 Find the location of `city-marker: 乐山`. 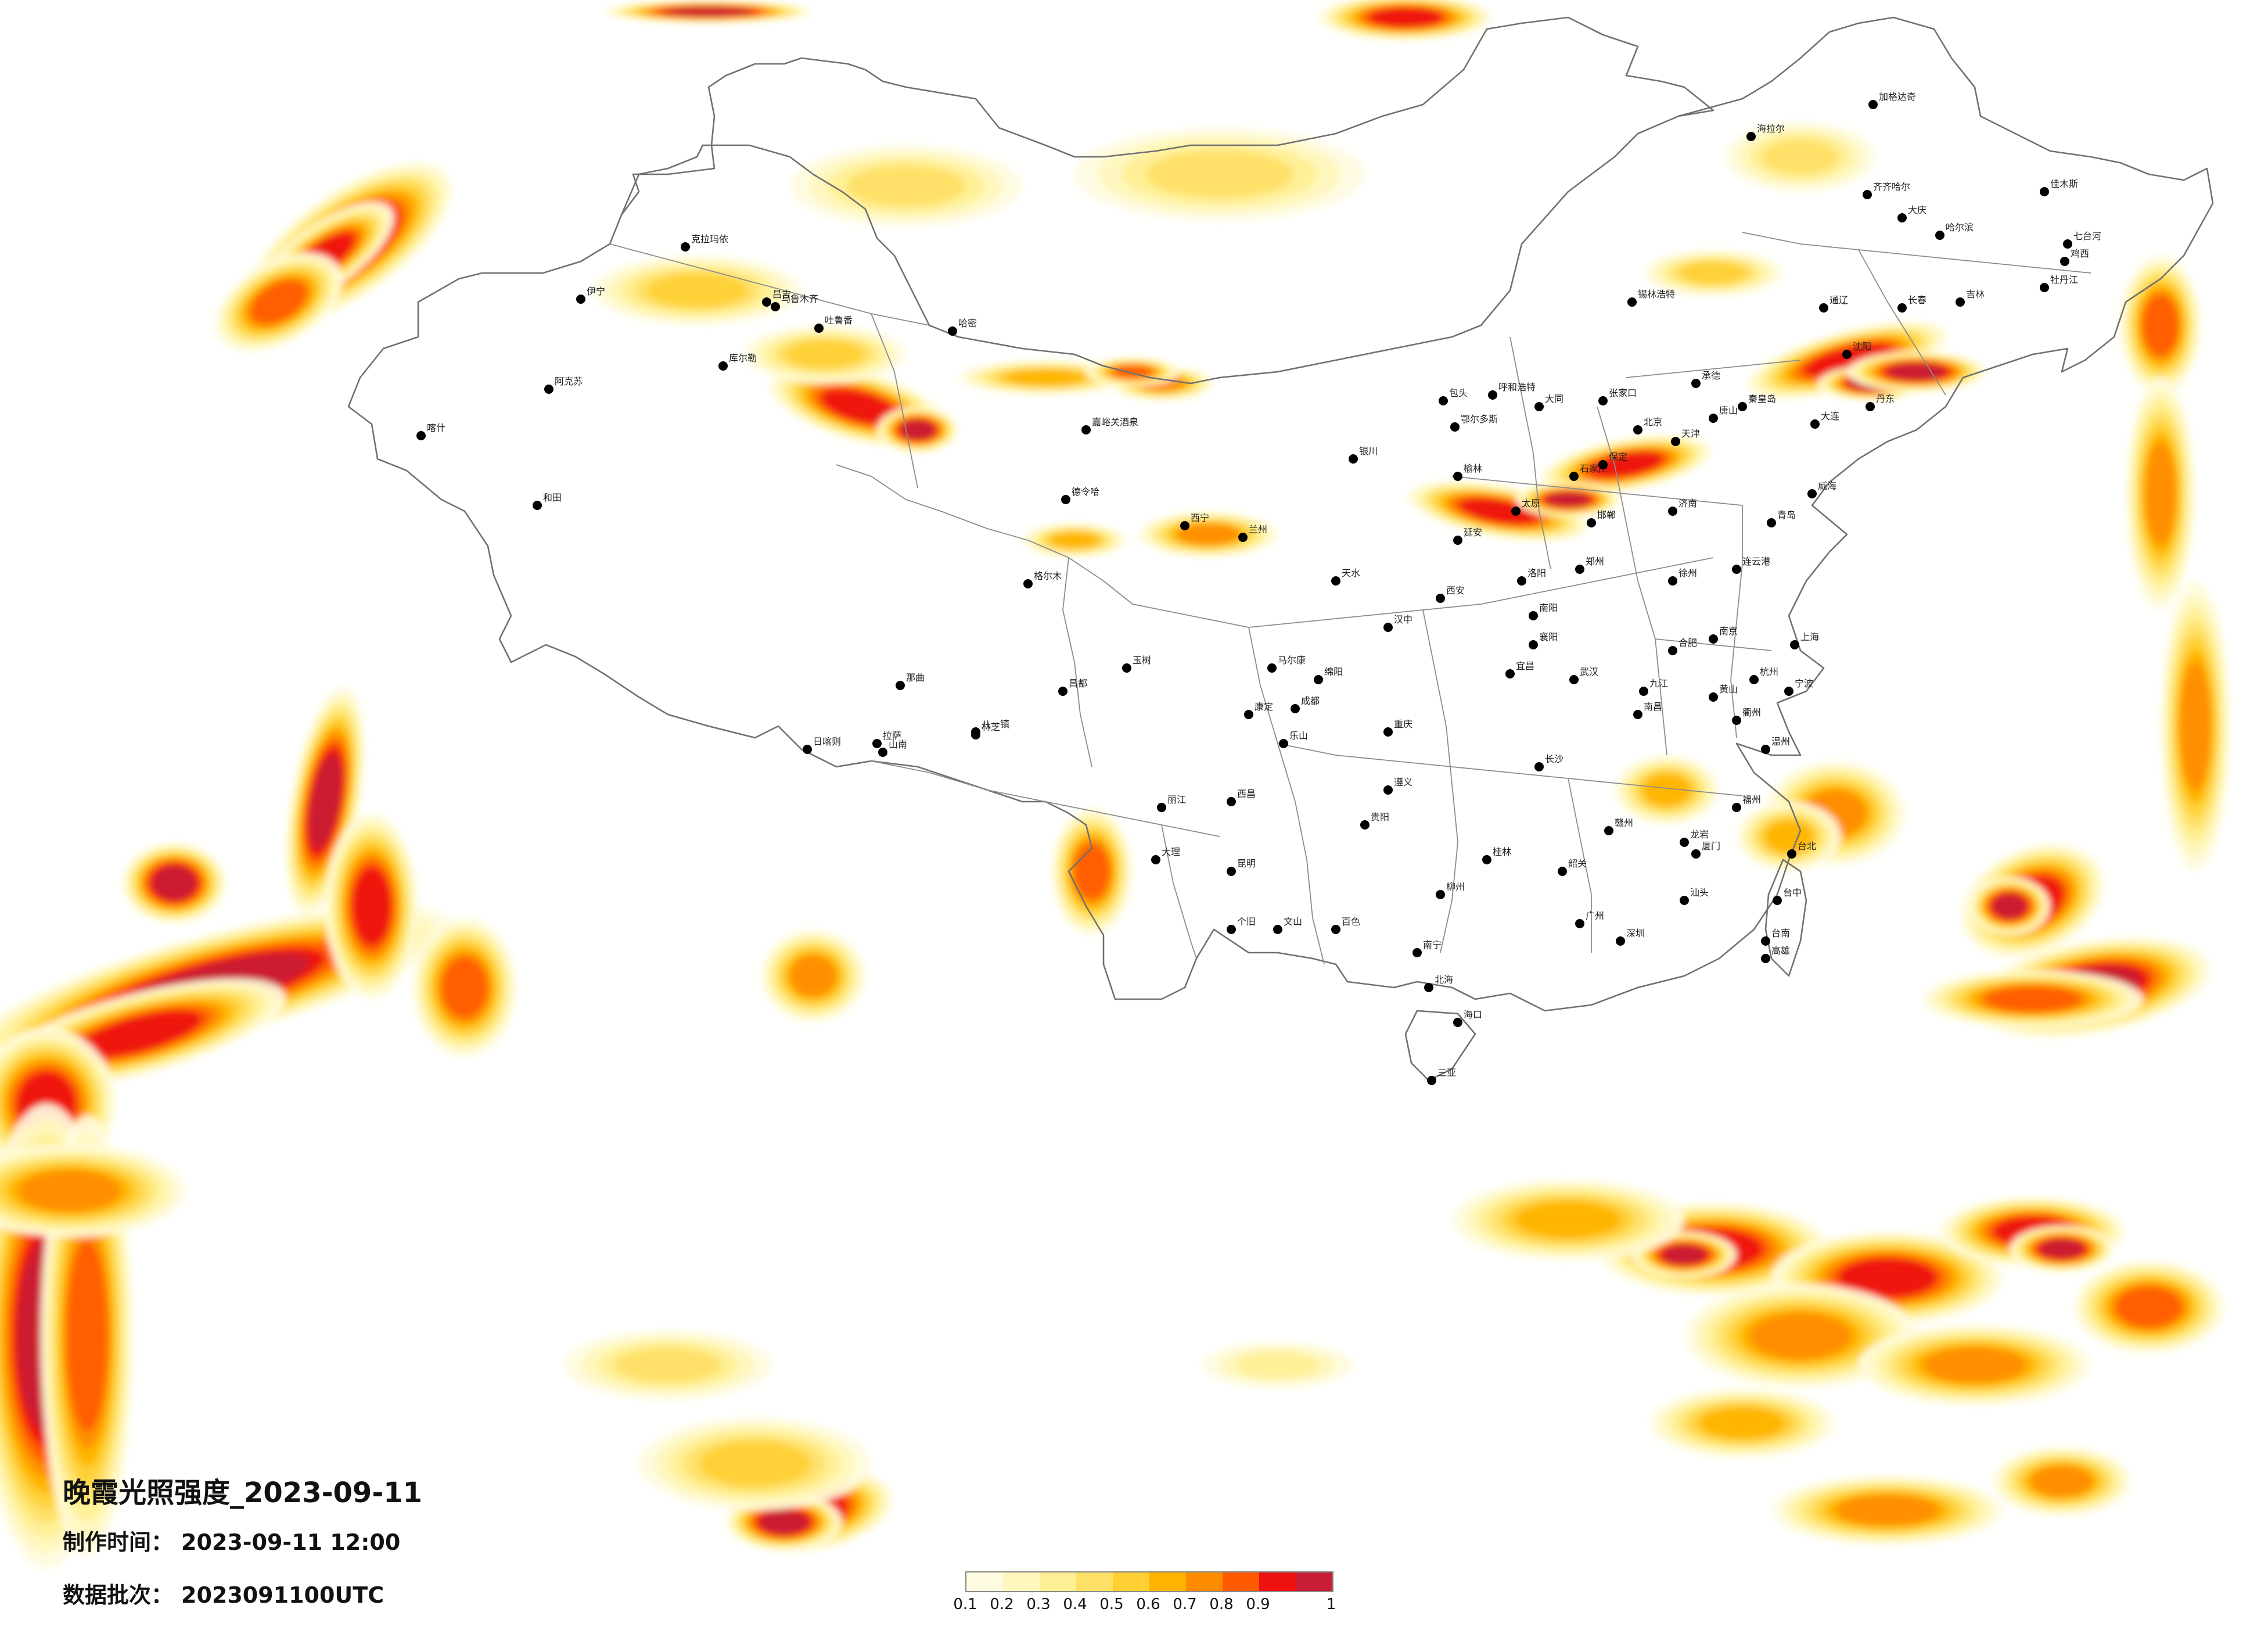

city-marker: 乐山 is located at coordinates (1293, 739).